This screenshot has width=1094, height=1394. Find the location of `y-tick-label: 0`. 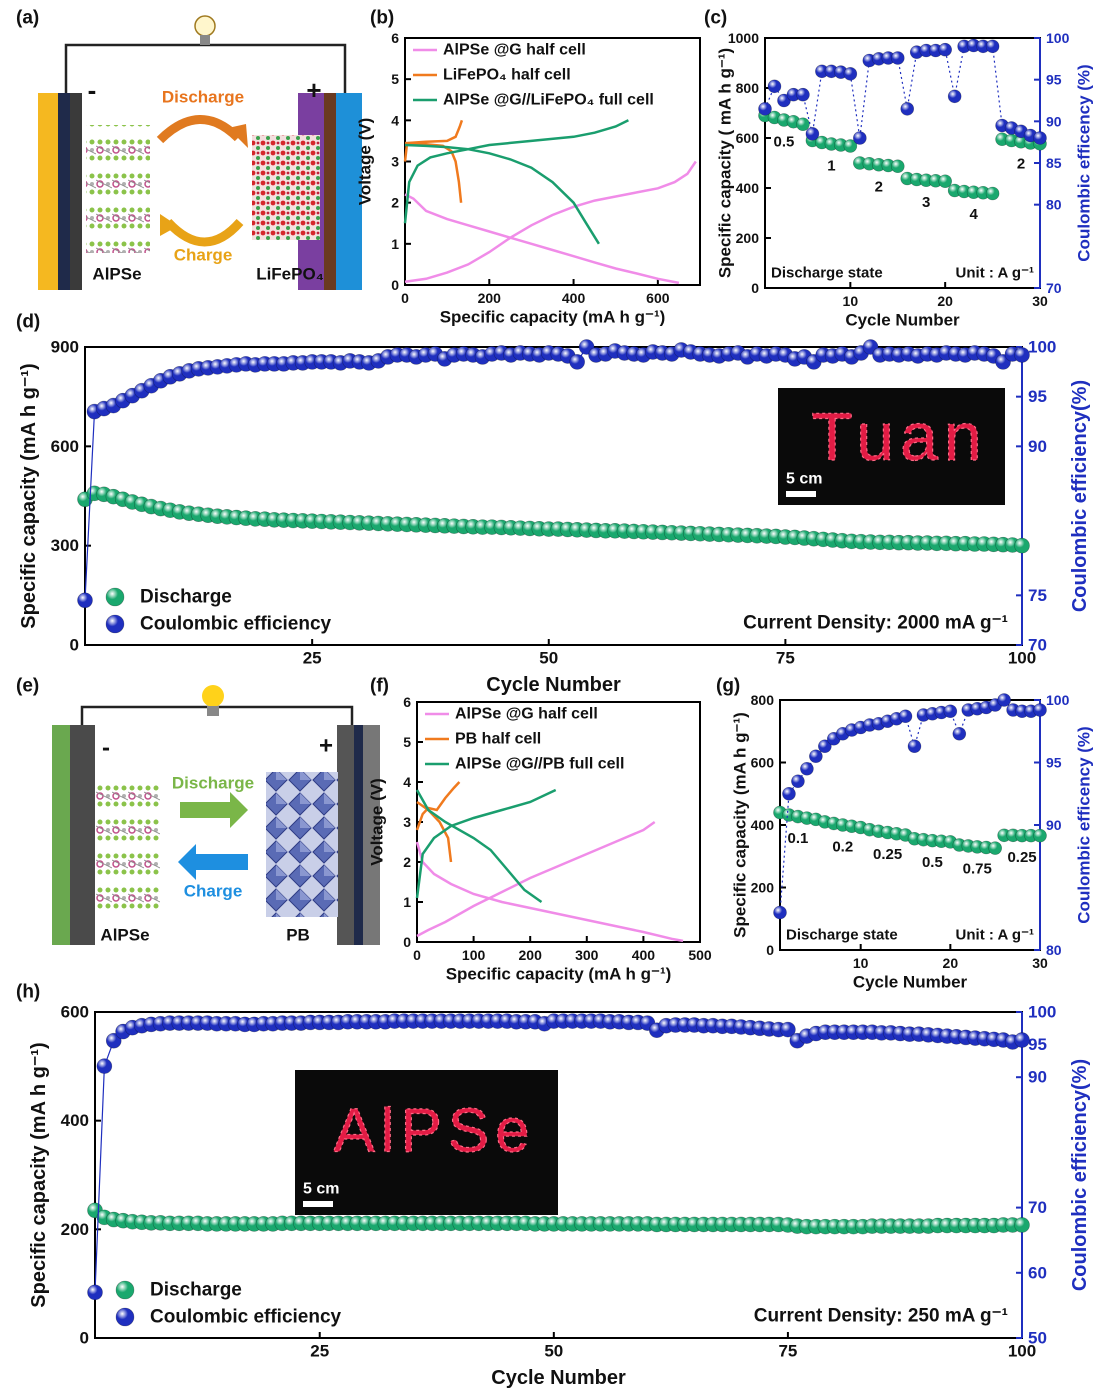

y-tick-label: 0 is located at coordinates (755, 288).